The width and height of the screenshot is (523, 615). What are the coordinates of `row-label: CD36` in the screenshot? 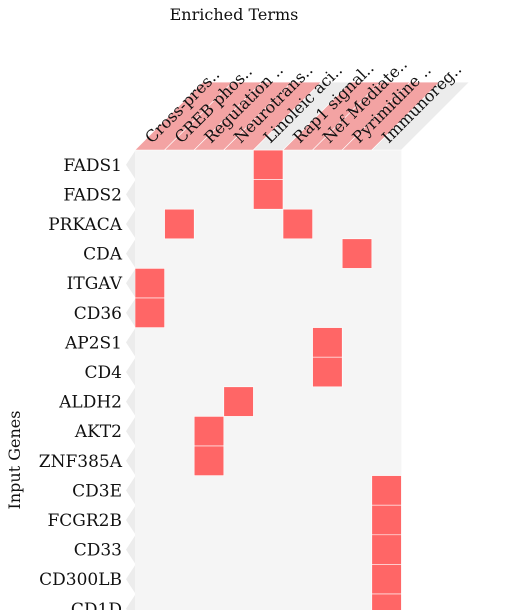 It's located at (98, 314).